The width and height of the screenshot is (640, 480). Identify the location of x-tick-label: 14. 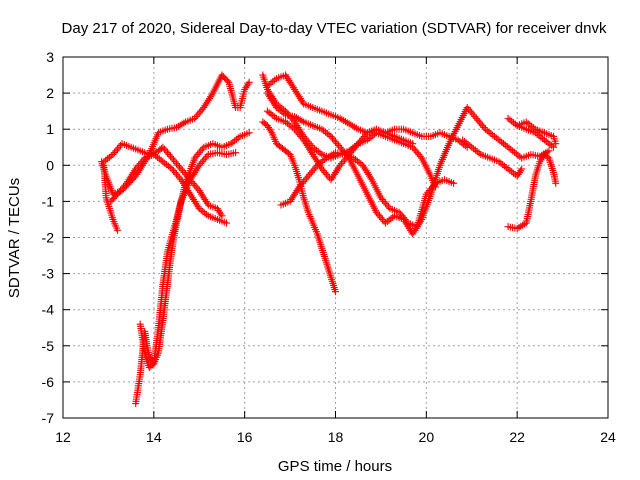
(154, 437).